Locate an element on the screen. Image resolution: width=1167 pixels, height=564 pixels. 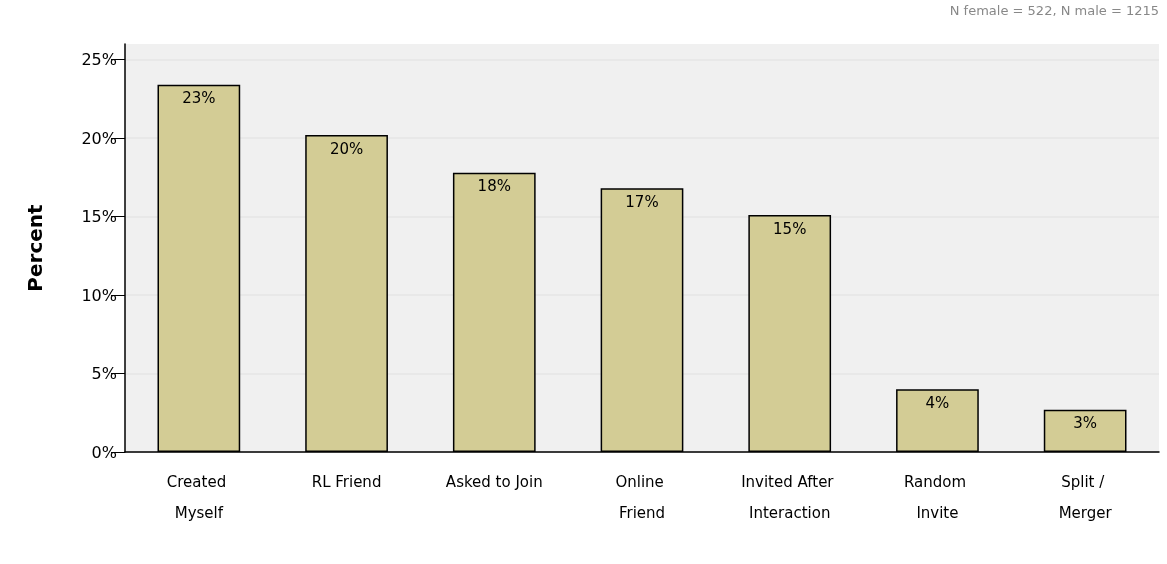
x-tick-label: Invited After Interaction is located at coordinates (790, 497).